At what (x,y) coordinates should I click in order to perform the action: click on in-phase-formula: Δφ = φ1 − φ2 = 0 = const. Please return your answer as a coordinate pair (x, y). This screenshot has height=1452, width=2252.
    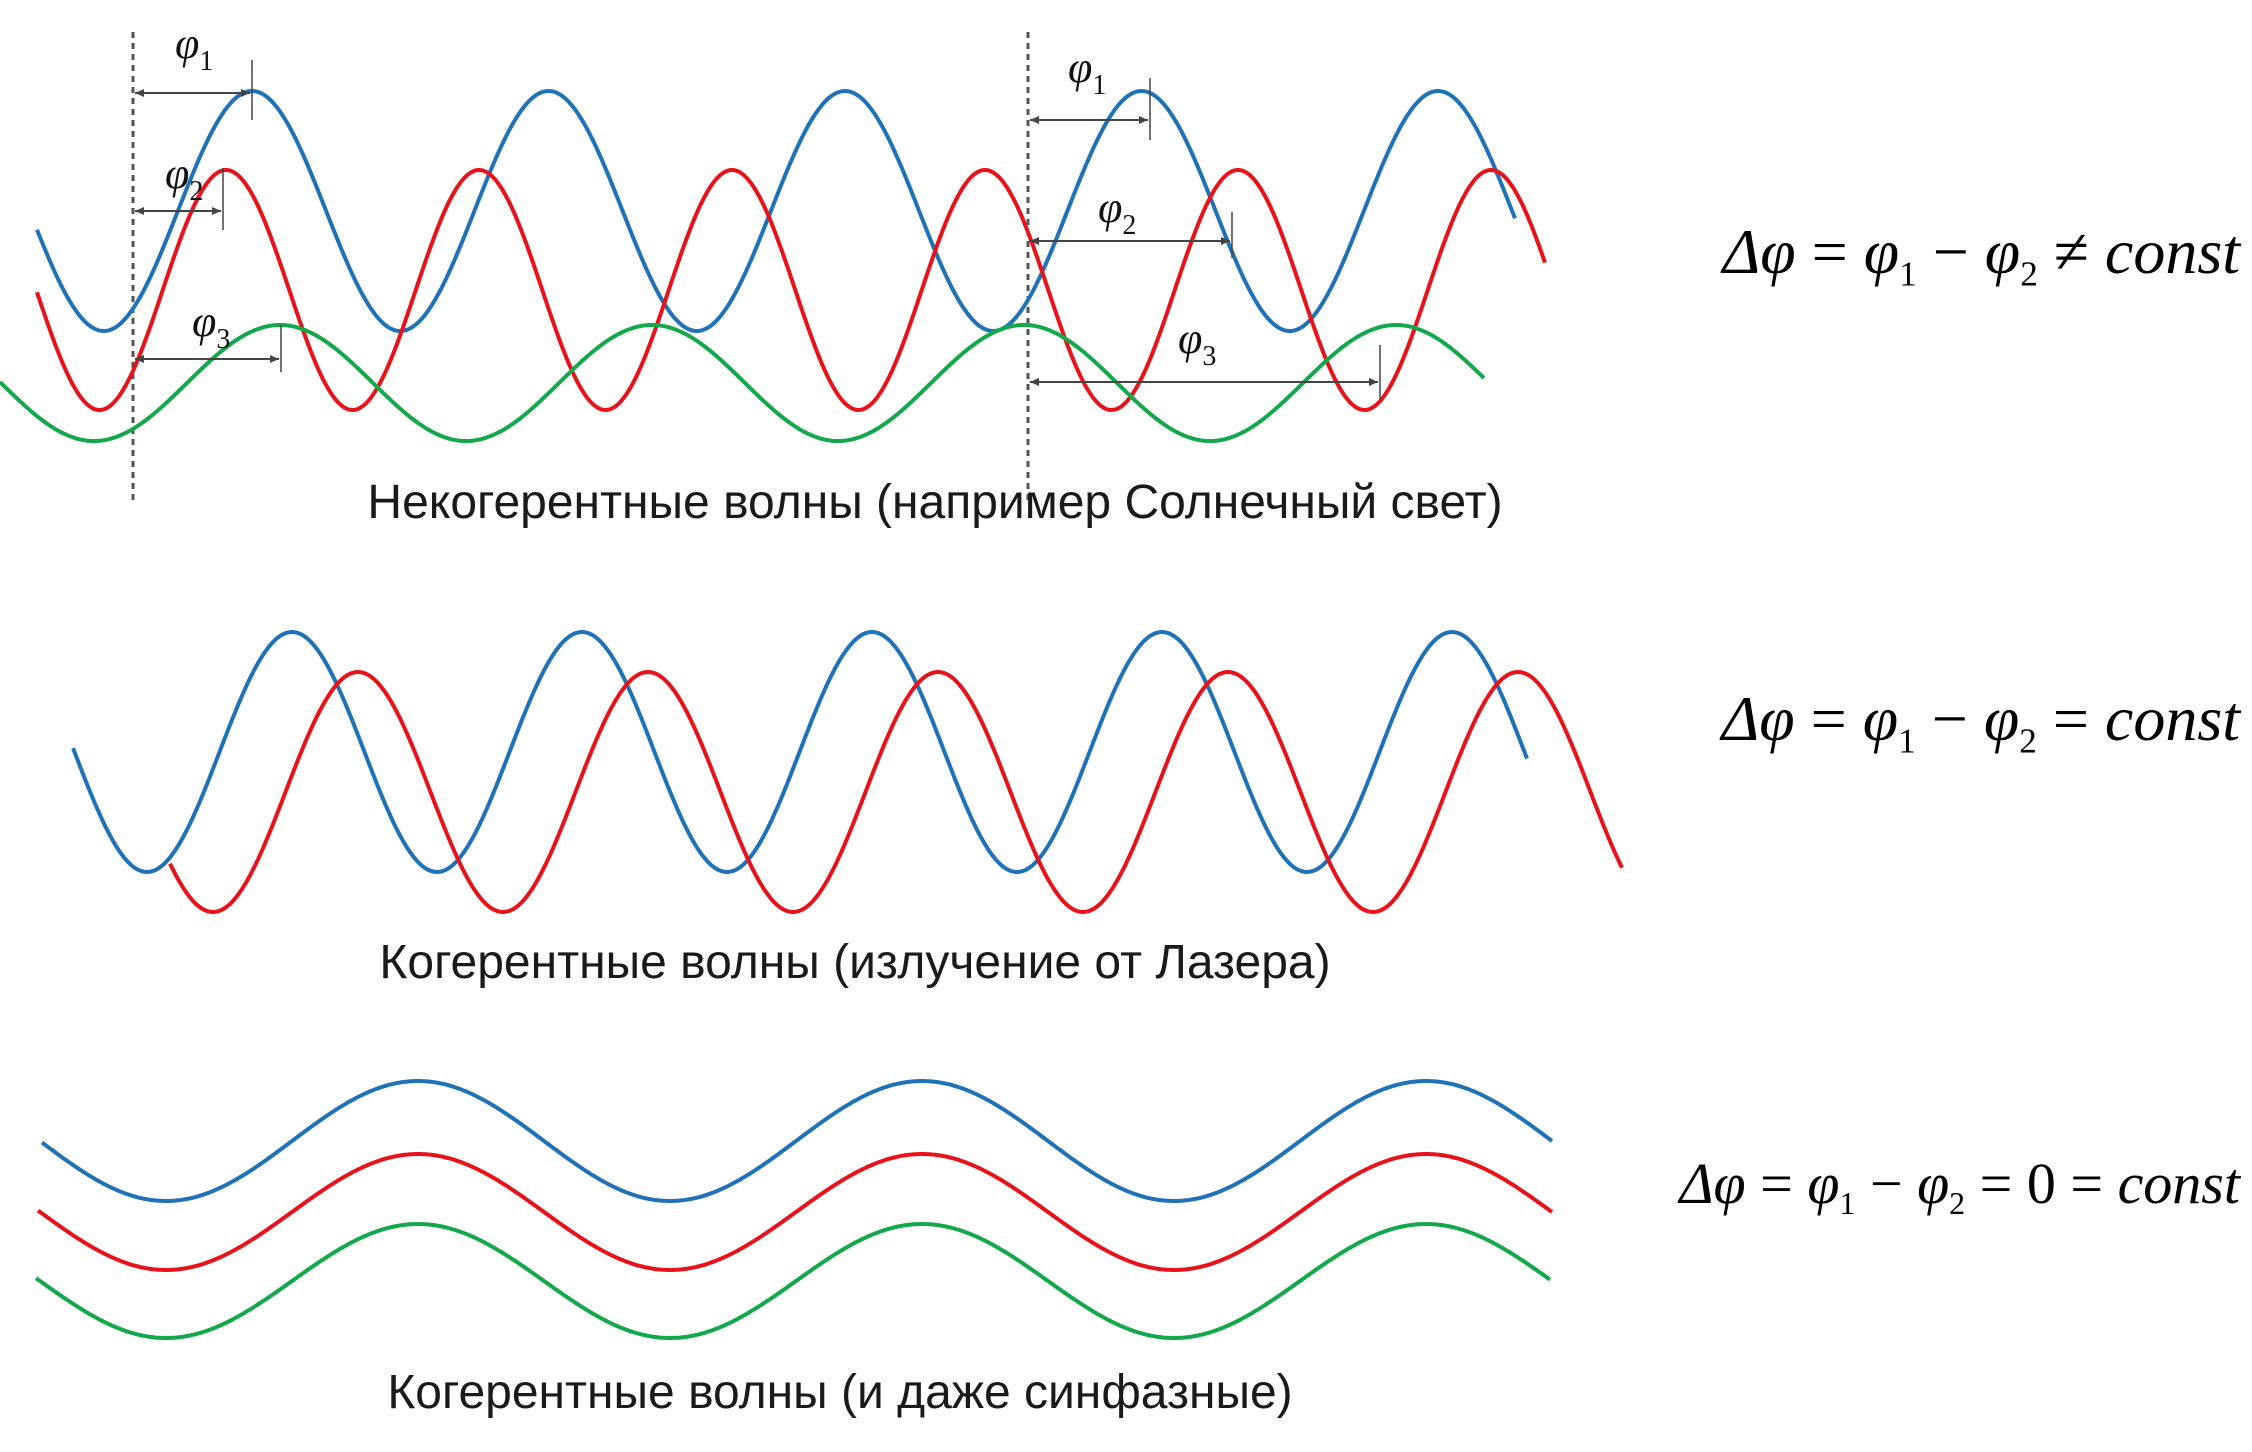
    Looking at the image, I should click on (1959, 1186).